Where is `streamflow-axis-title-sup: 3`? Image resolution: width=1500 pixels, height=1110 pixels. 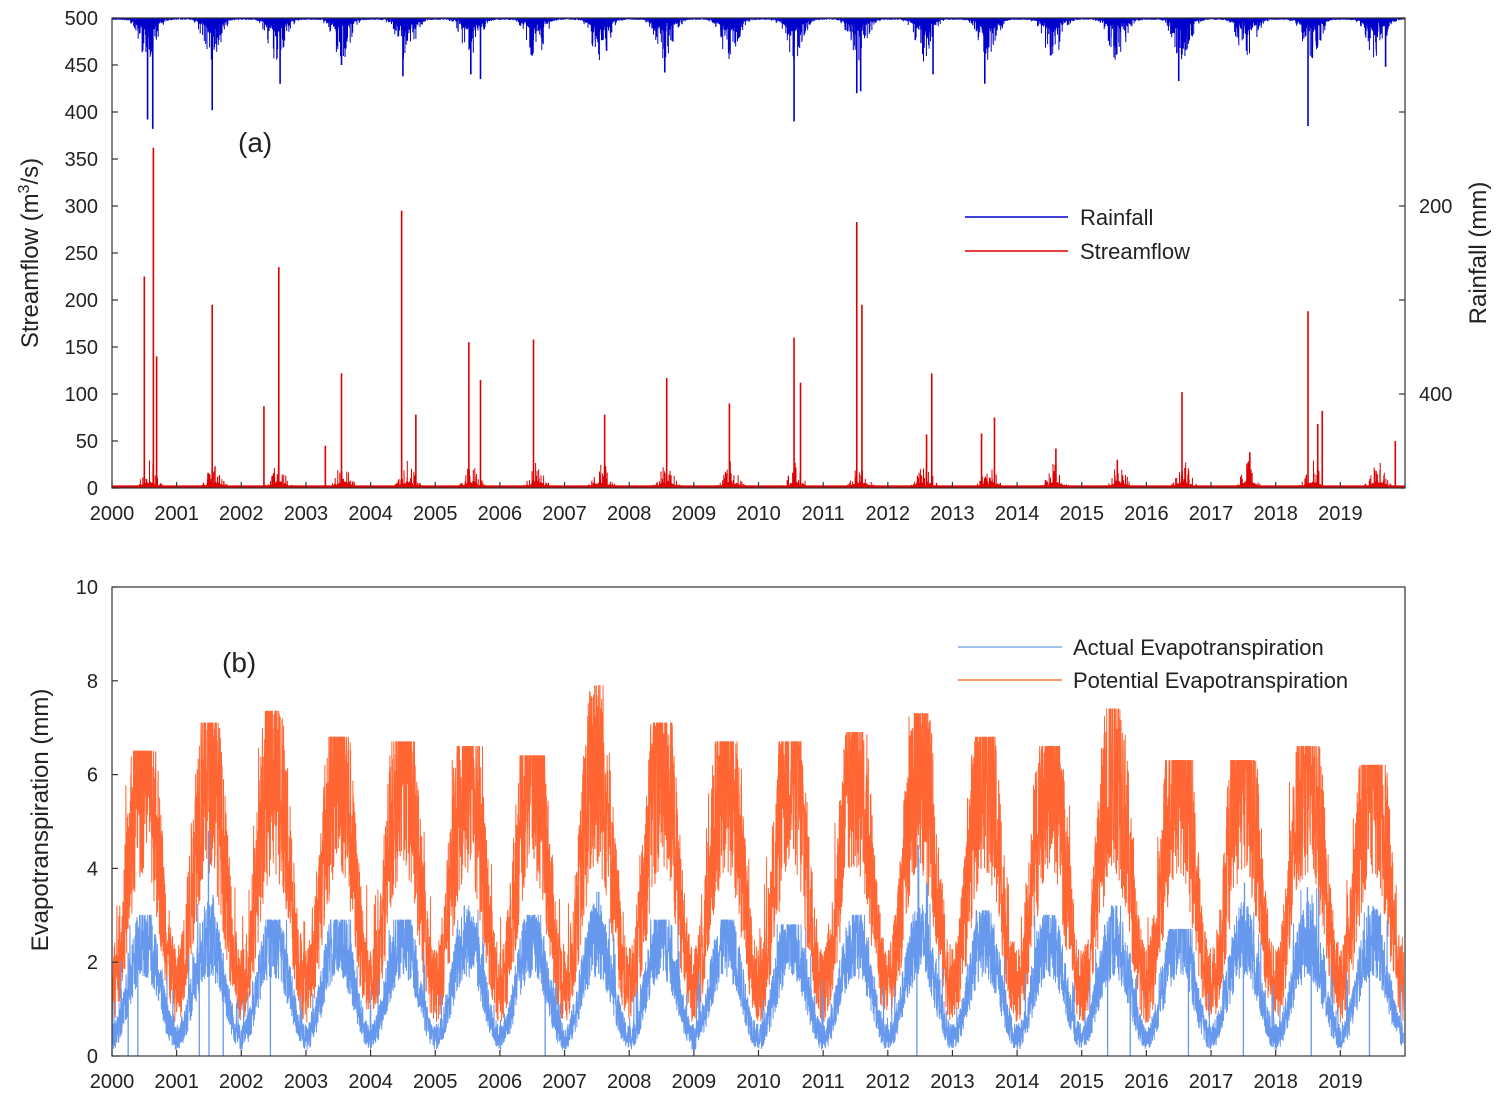
streamflow-axis-title-sup: 3 is located at coordinates (24, 188).